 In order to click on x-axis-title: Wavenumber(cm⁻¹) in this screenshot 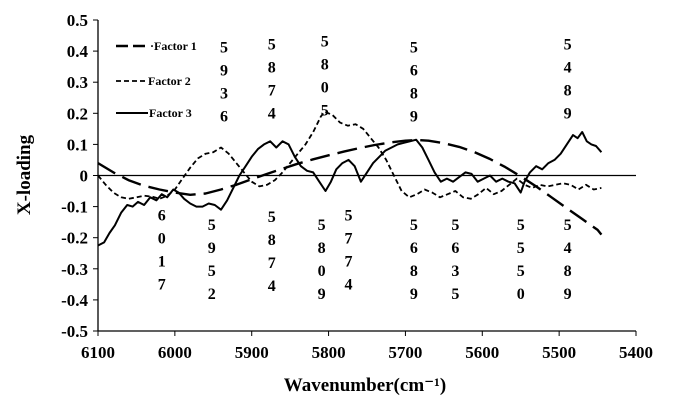, I will do `click(365, 385)`.